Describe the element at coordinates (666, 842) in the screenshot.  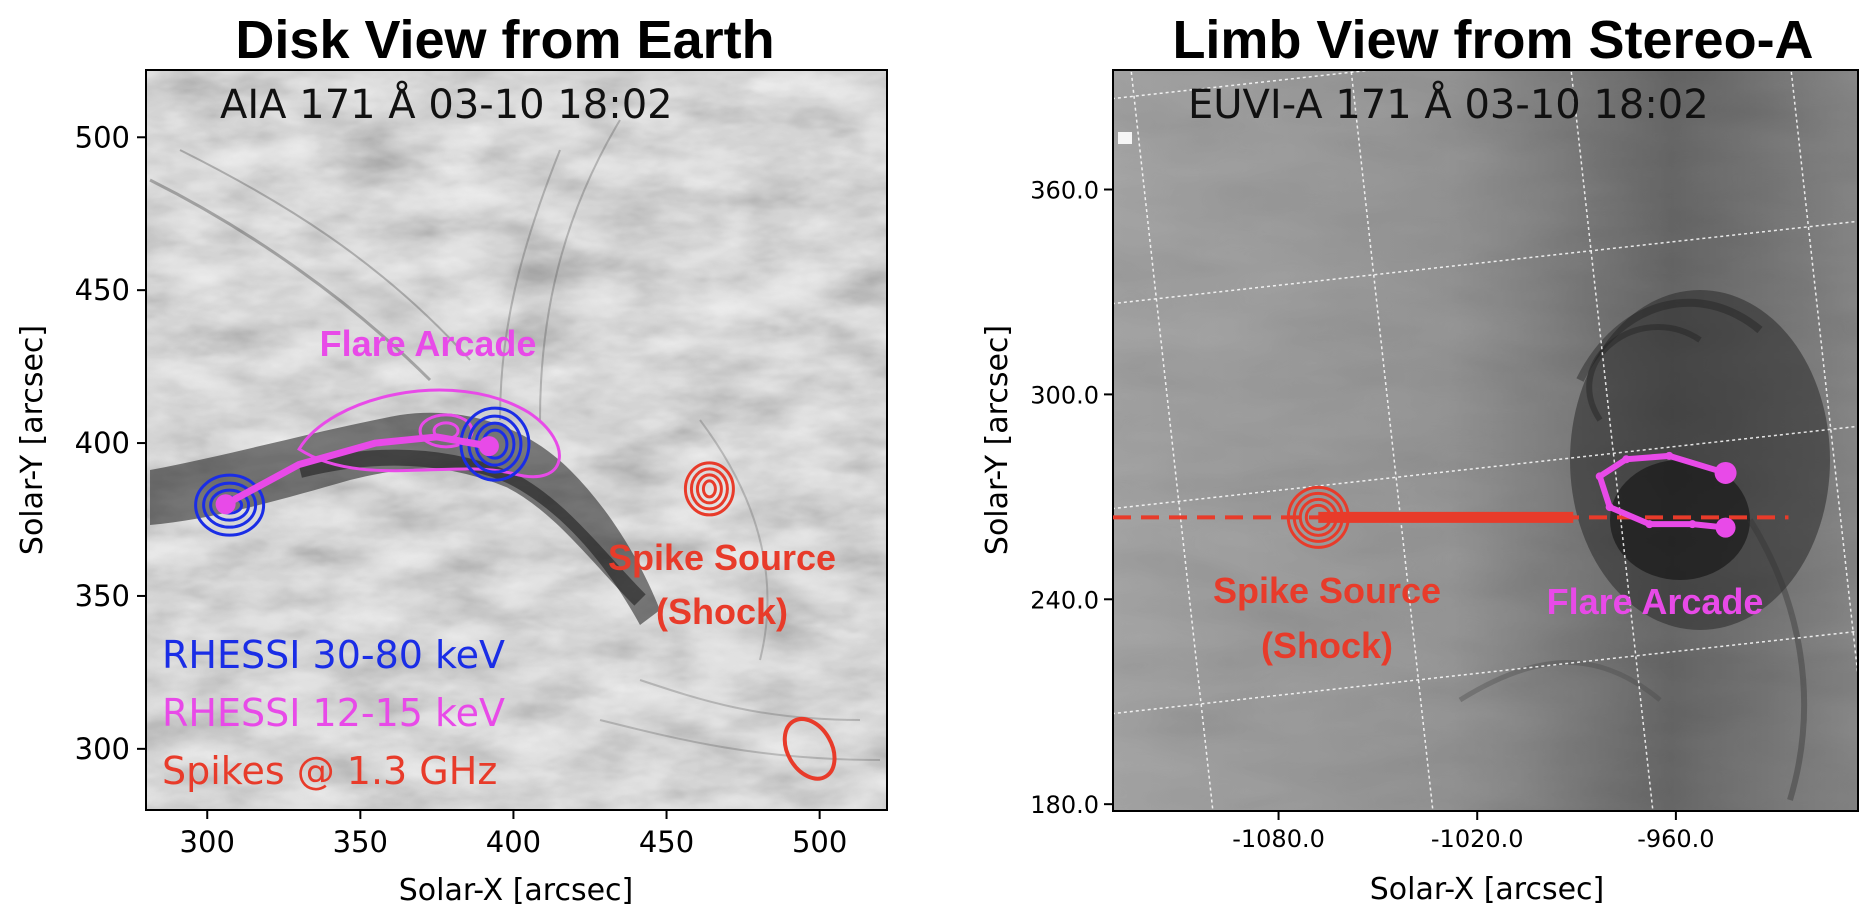
I see `left-x-tick-label: 450` at that location.